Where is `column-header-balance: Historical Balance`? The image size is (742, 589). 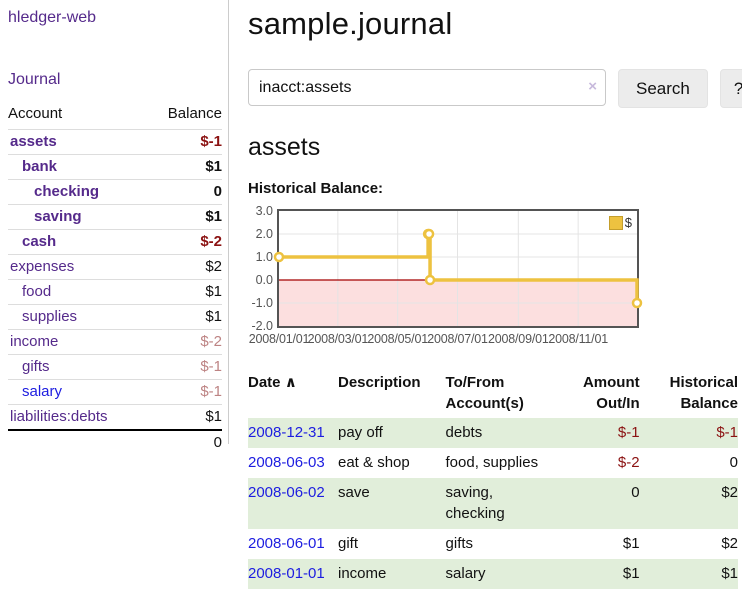 column-header-balance: Historical Balance is located at coordinates (703, 393).